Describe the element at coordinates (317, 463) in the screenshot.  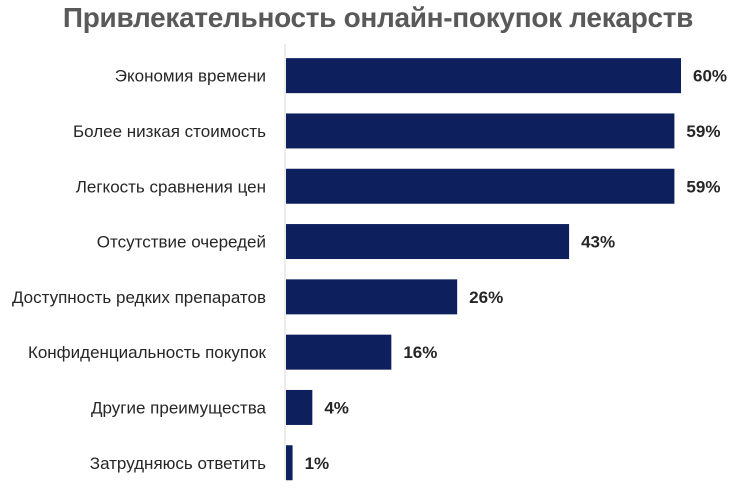
I see `value-label: 1%` at that location.